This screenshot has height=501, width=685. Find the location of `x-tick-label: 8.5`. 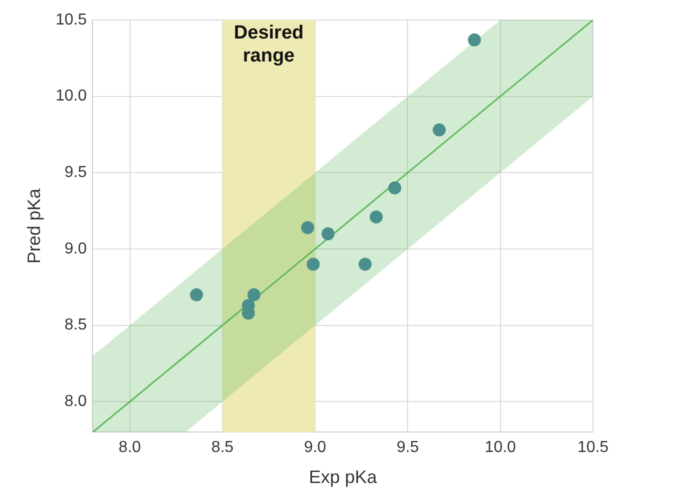

x-tick-label: 8.5 is located at coordinates (222, 447).